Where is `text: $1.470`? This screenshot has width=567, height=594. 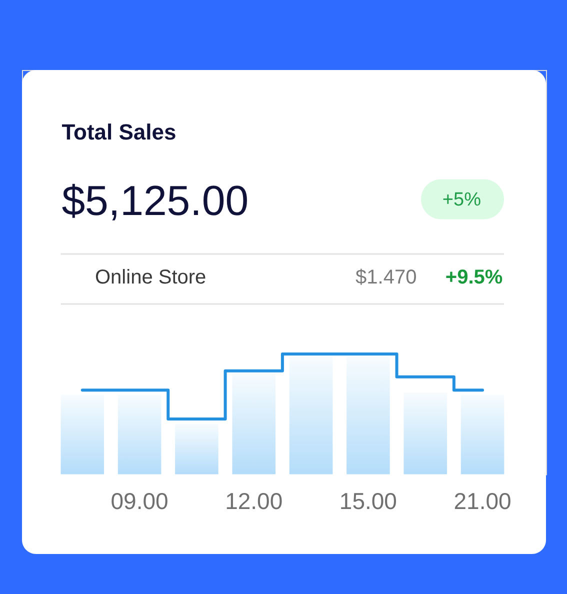
text: $1.470 is located at coordinates (386, 277).